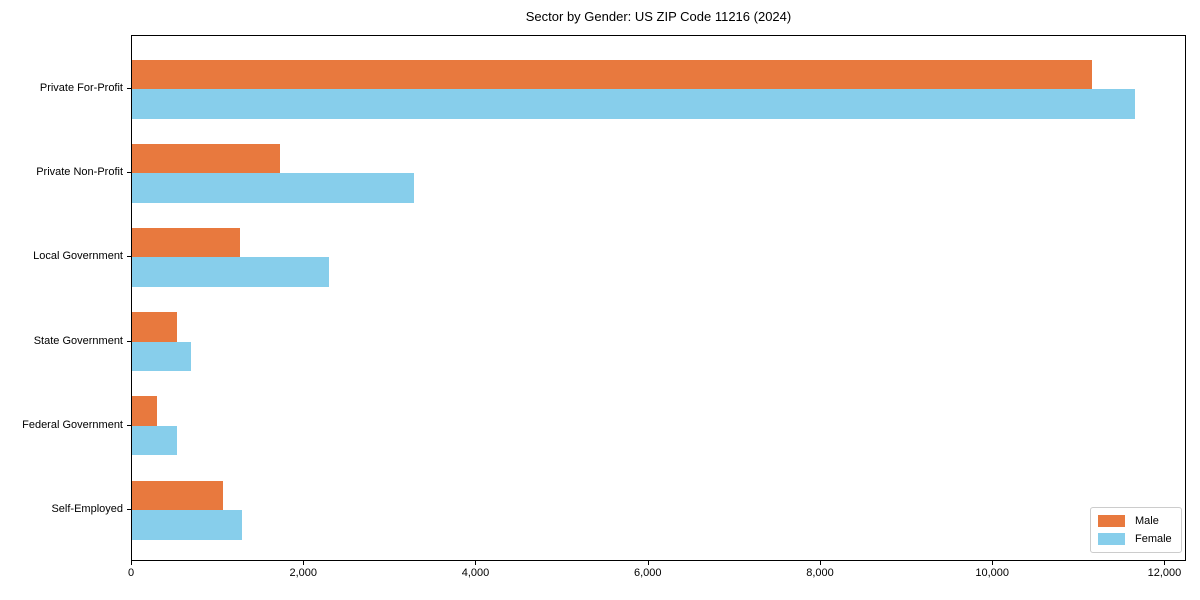 The height and width of the screenshot is (600, 1200). Describe the element at coordinates (1111, 538) in the screenshot. I see `legend-swatch-female` at that location.